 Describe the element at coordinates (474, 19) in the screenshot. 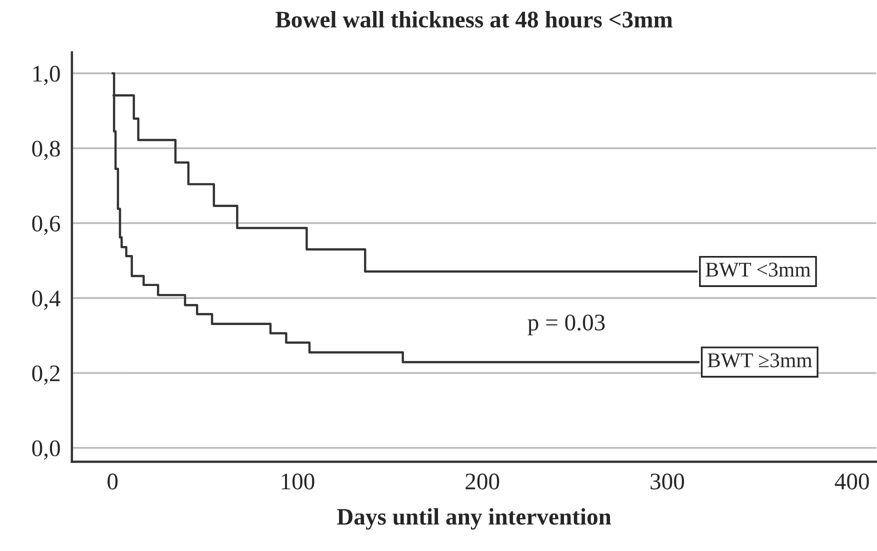

I see `chart-title: Bowel wall thickness at 48 hours <3mm` at that location.